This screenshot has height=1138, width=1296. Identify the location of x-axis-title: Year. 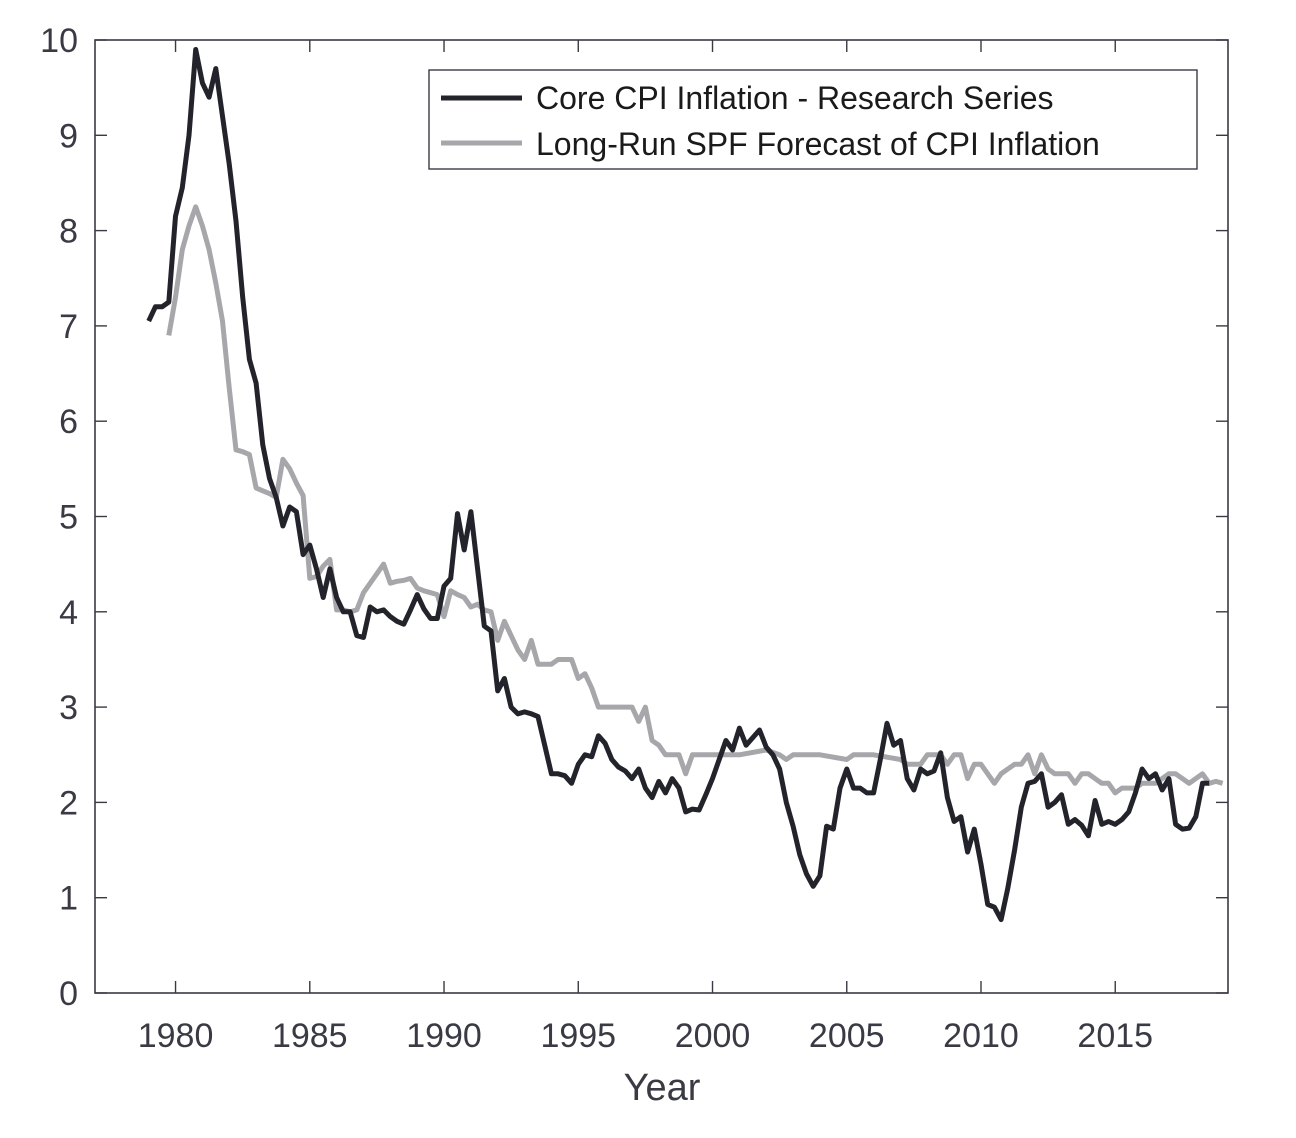
(662, 1088).